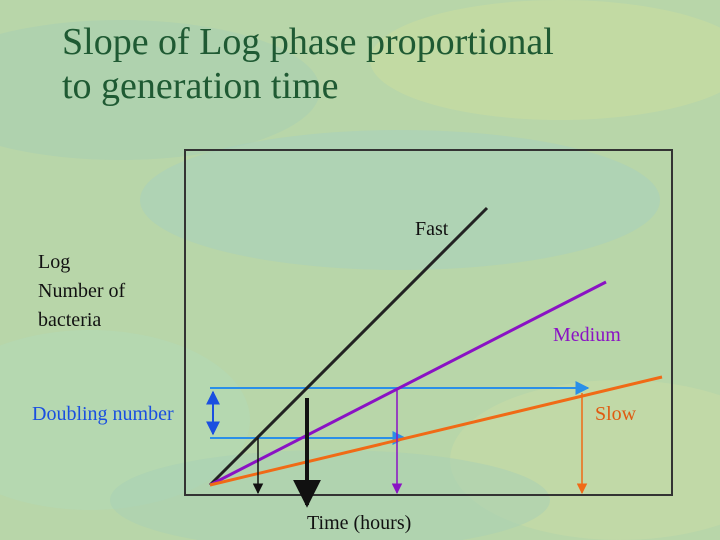 The width and height of the screenshot is (720, 540). What do you see at coordinates (54, 262) in the screenshot?
I see `y-axis-label-line-1: Log` at bounding box center [54, 262].